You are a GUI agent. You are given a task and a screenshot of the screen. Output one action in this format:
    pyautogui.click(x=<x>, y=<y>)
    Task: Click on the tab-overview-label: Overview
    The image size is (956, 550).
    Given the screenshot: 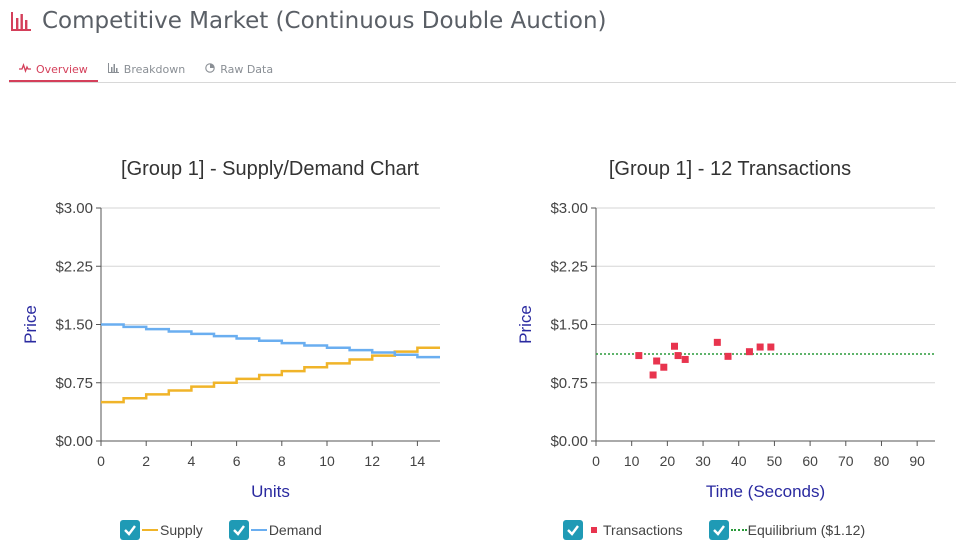 What is the action you would take?
    pyautogui.click(x=62, y=69)
    